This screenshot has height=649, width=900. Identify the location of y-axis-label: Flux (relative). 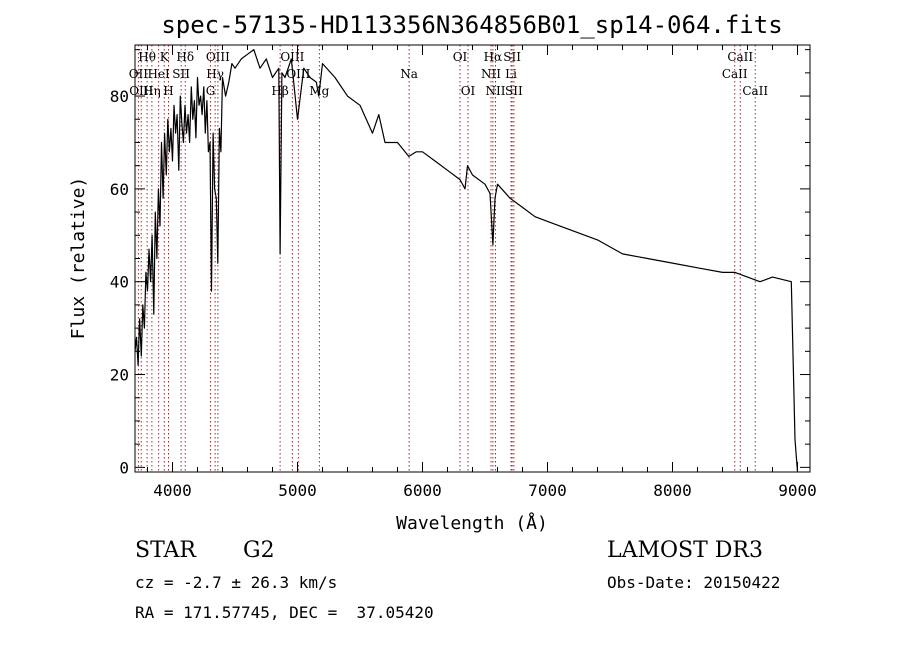
(78, 258).